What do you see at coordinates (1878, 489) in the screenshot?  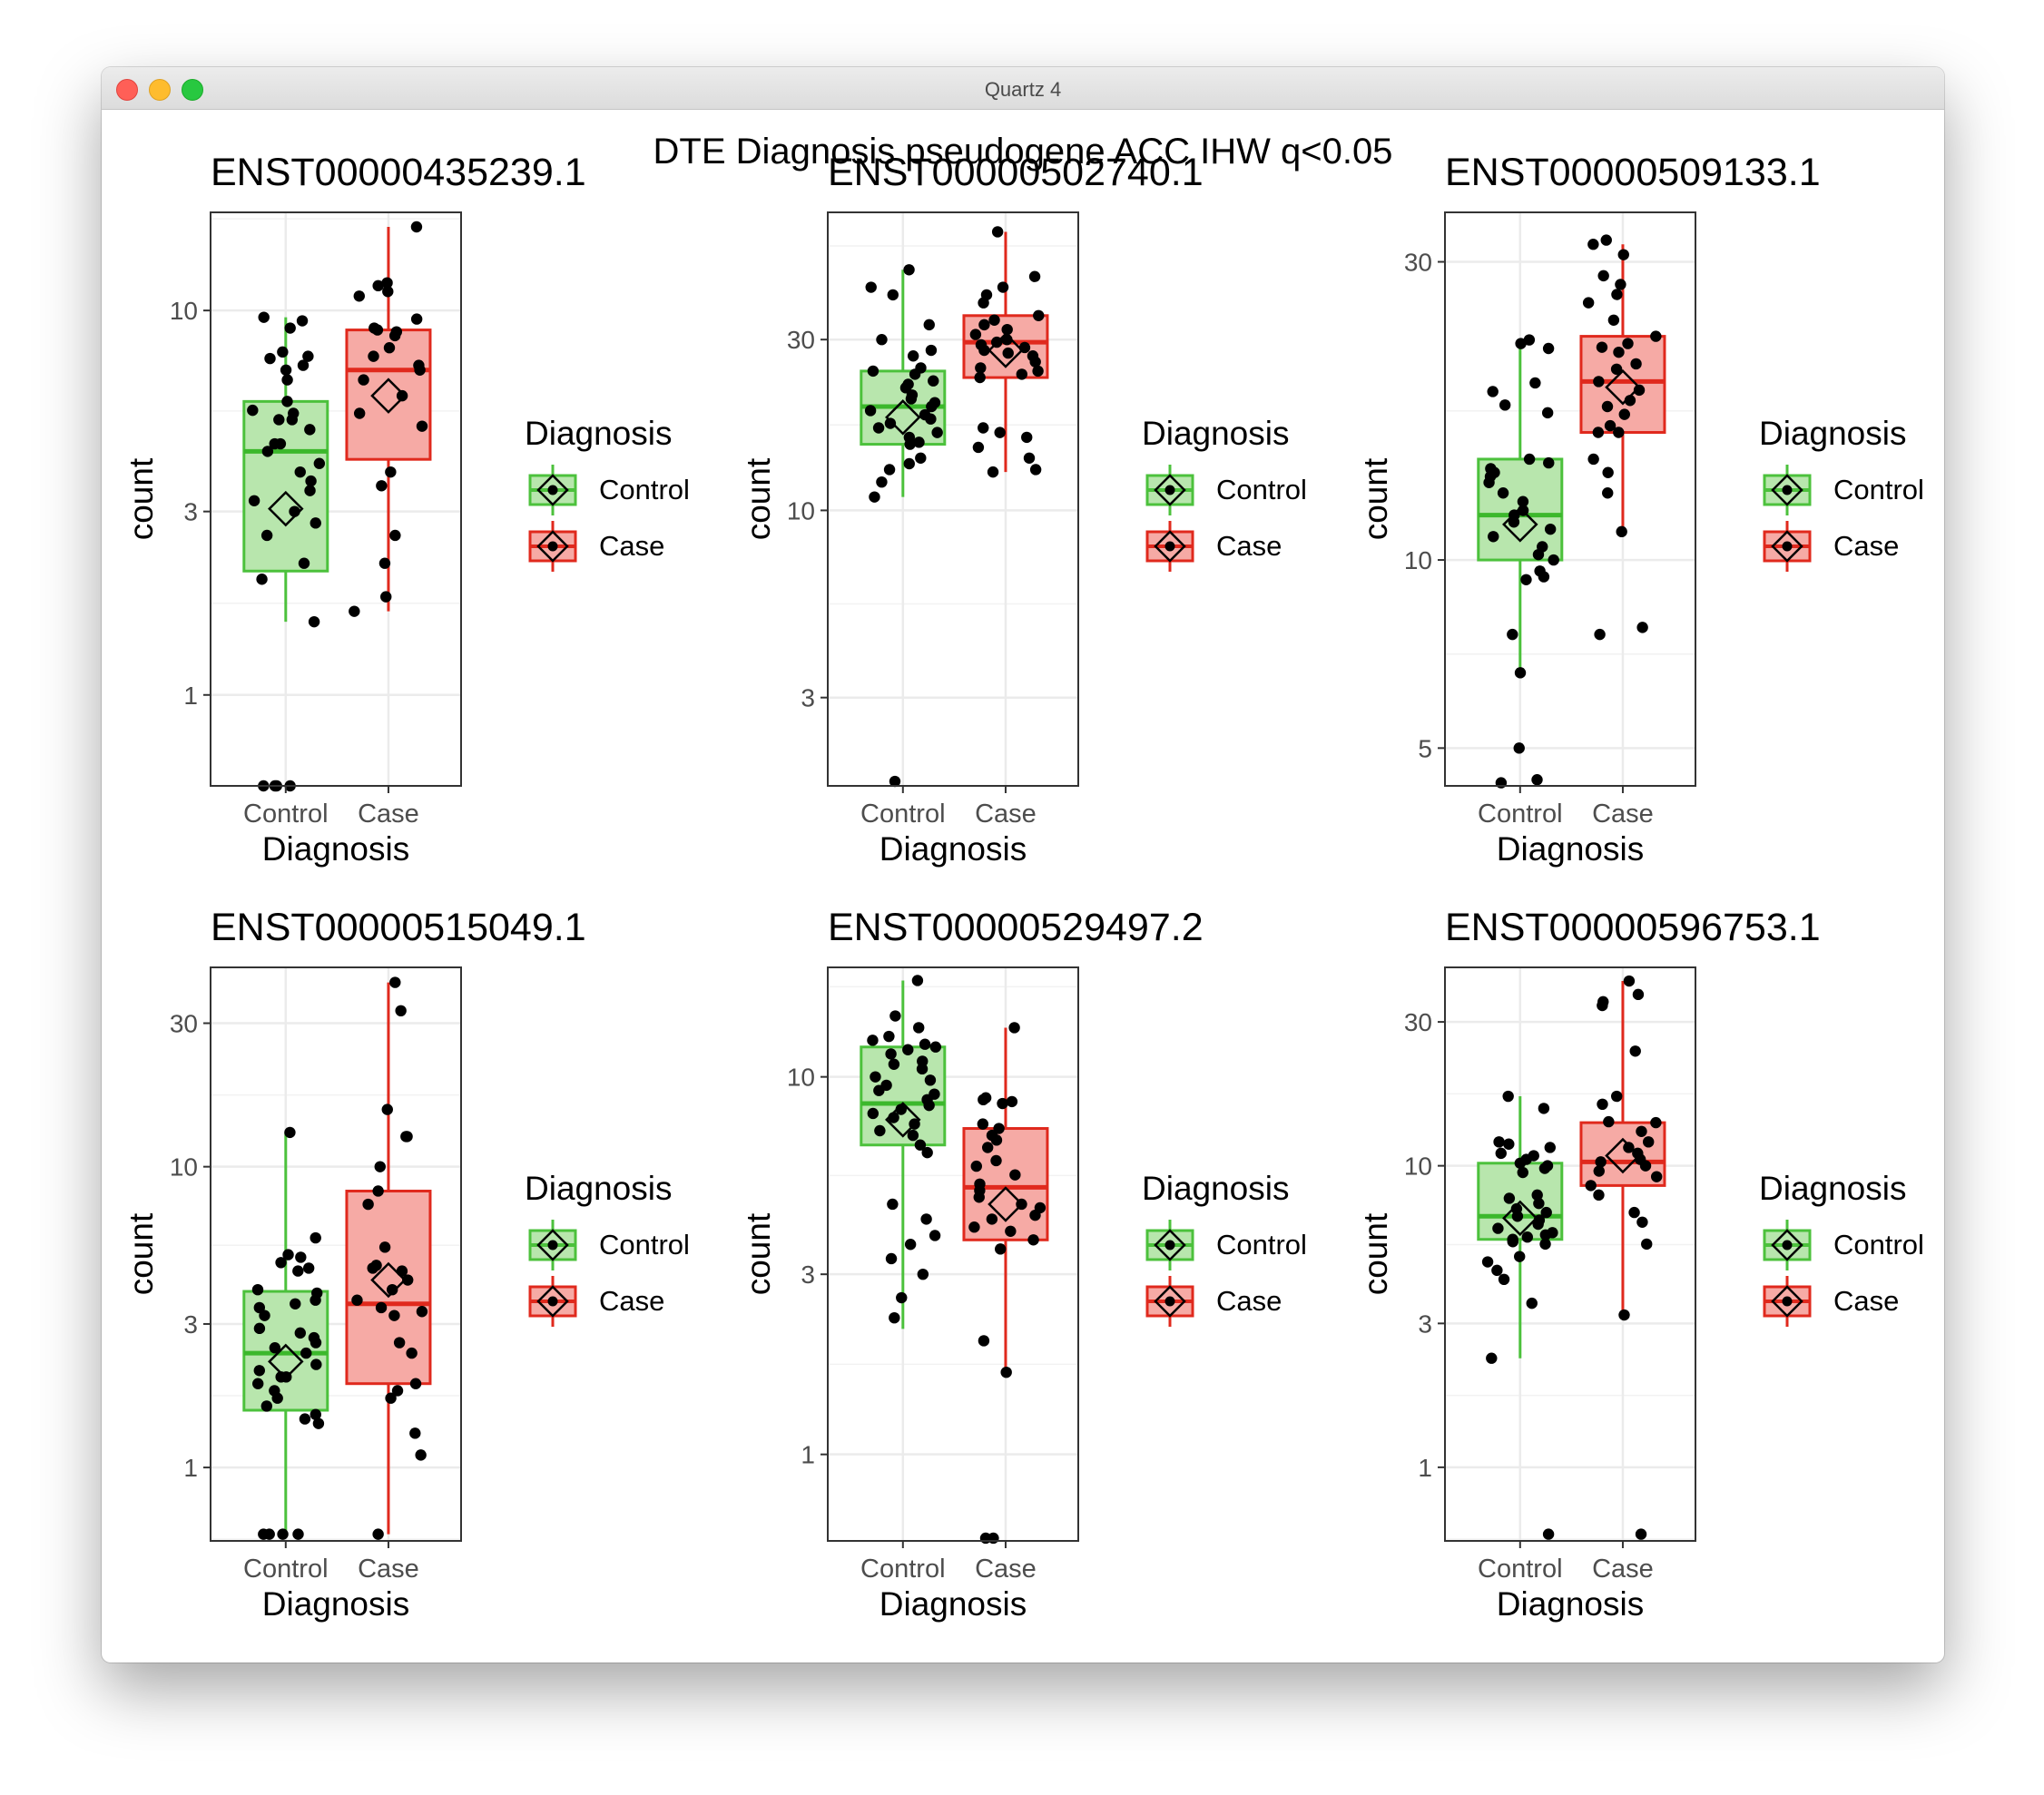 I see `legend-label: Control` at bounding box center [1878, 489].